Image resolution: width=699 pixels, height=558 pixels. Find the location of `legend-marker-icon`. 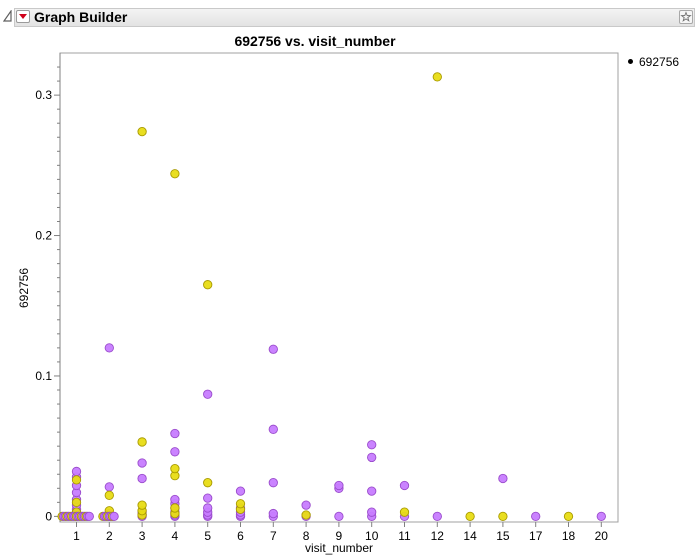

legend-marker-icon is located at coordinates (630, 62).